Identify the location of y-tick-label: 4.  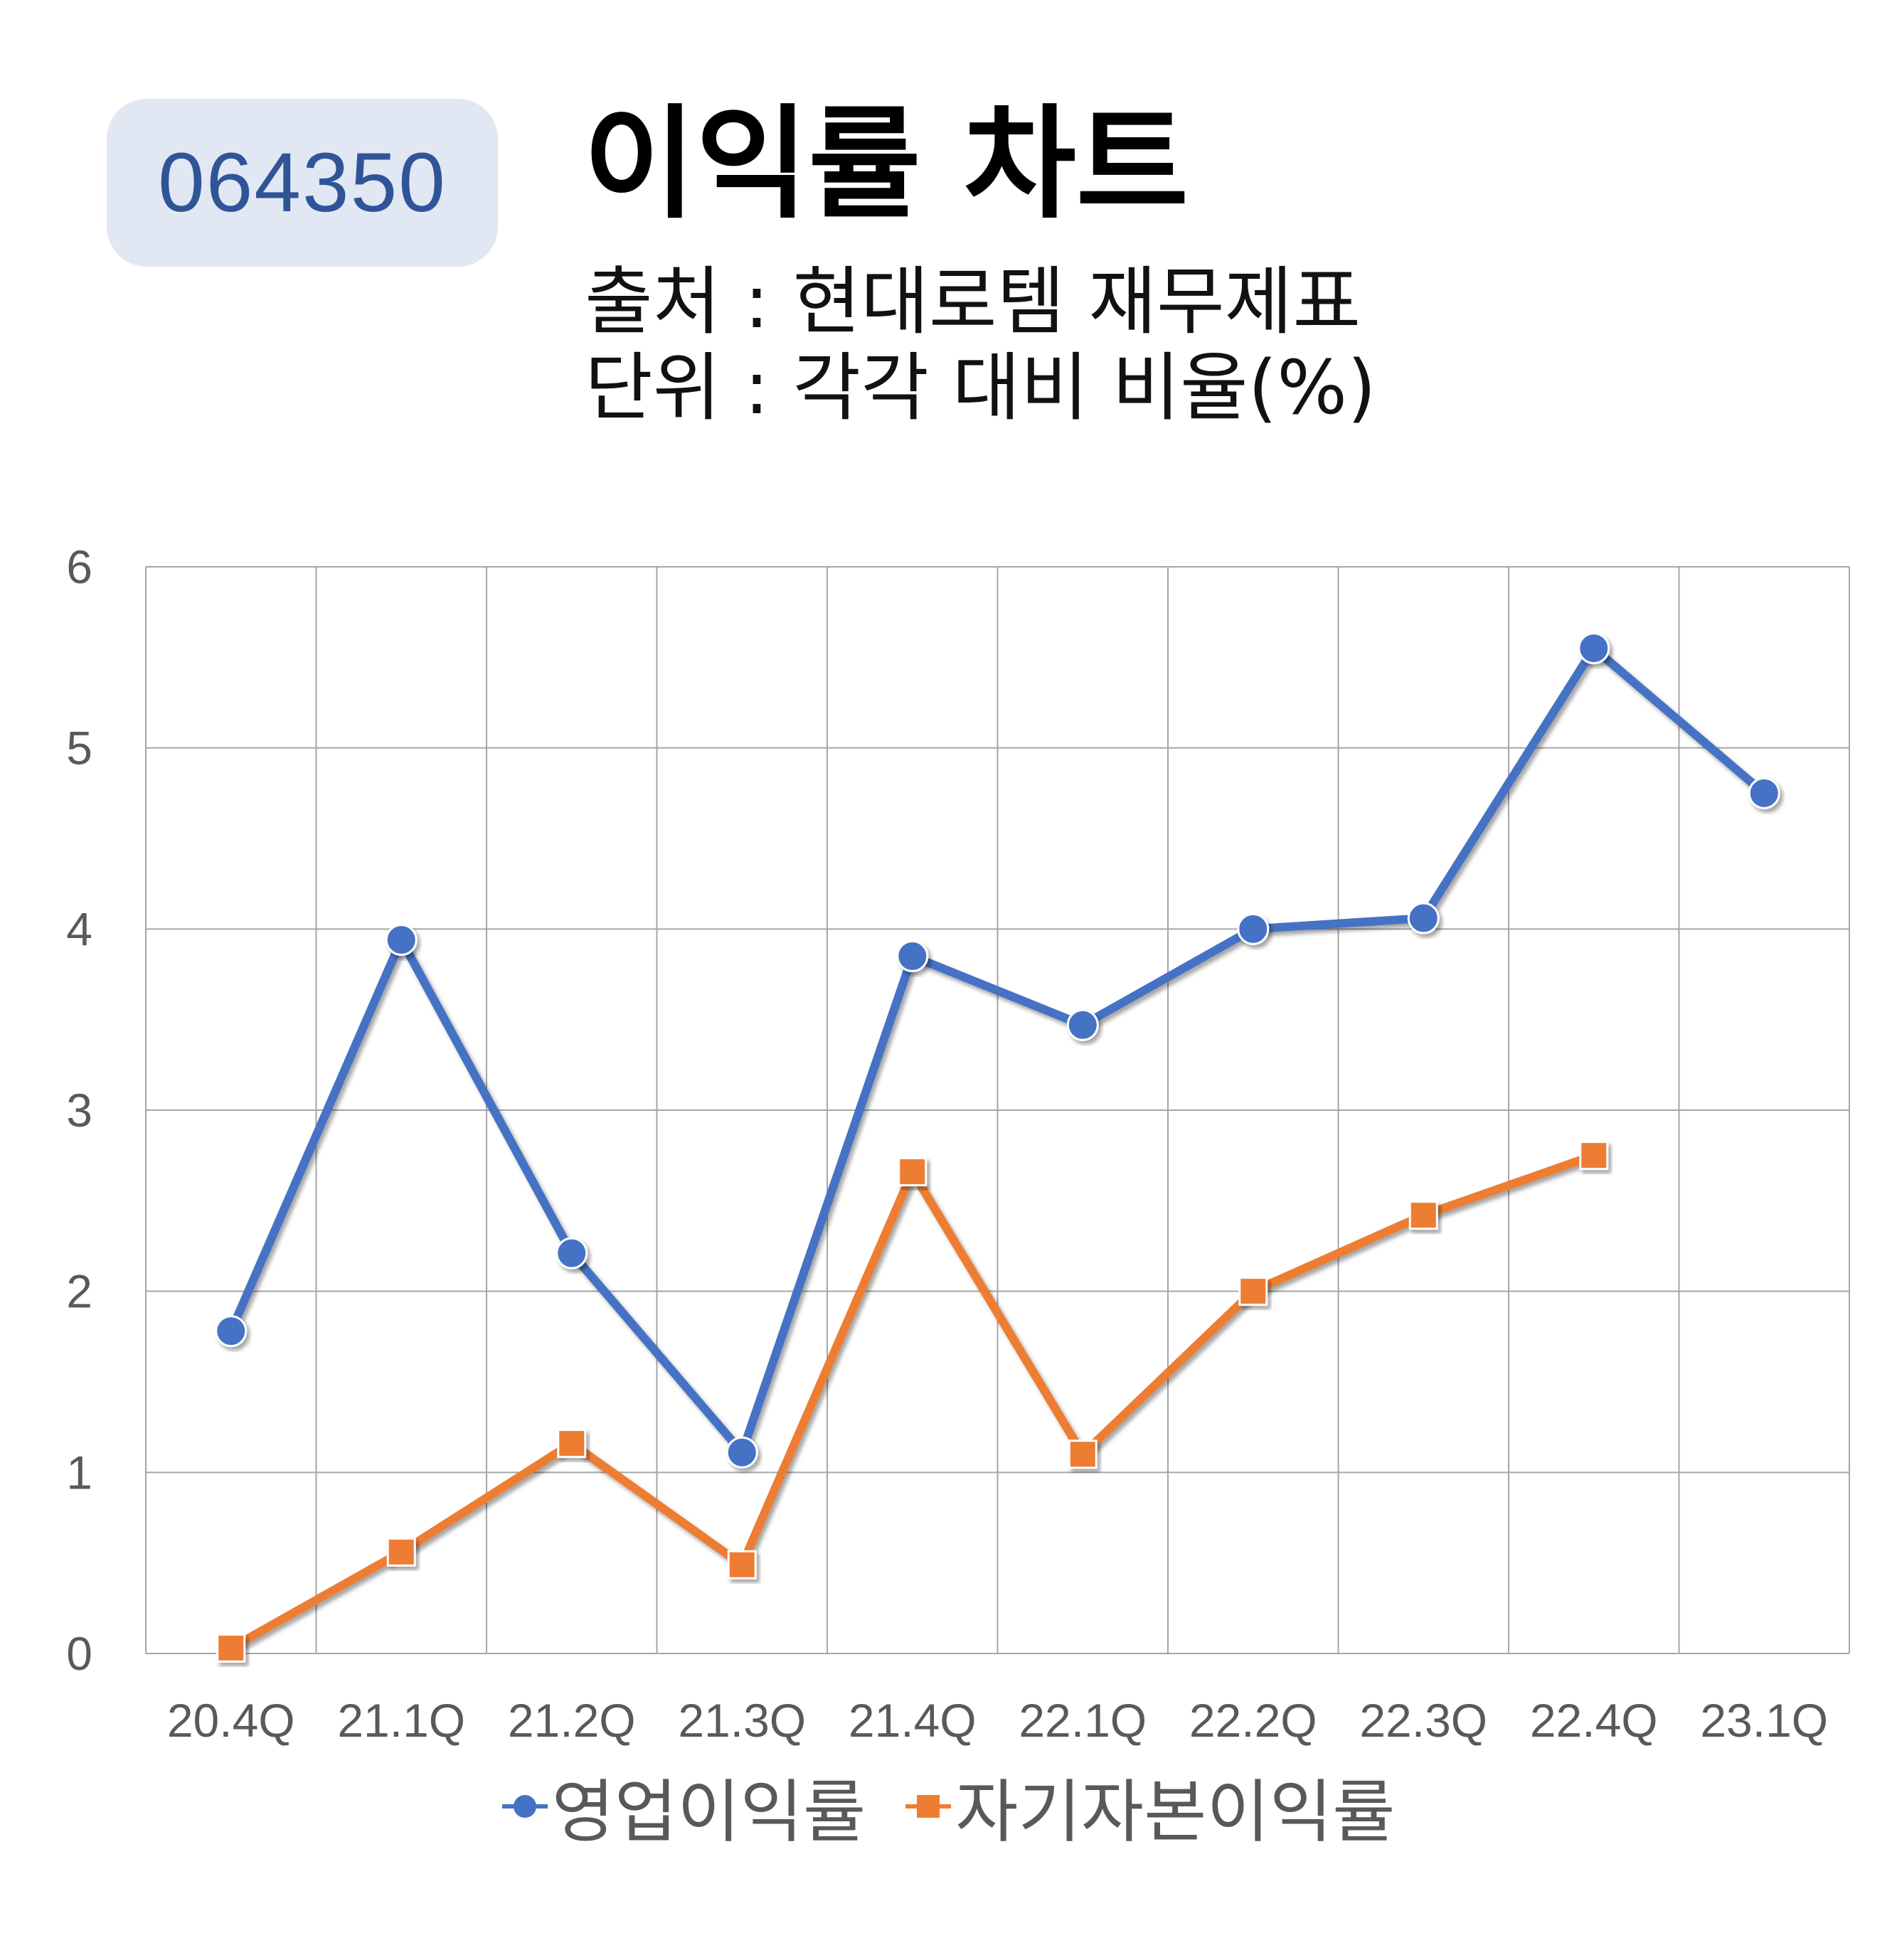
(79, 928).